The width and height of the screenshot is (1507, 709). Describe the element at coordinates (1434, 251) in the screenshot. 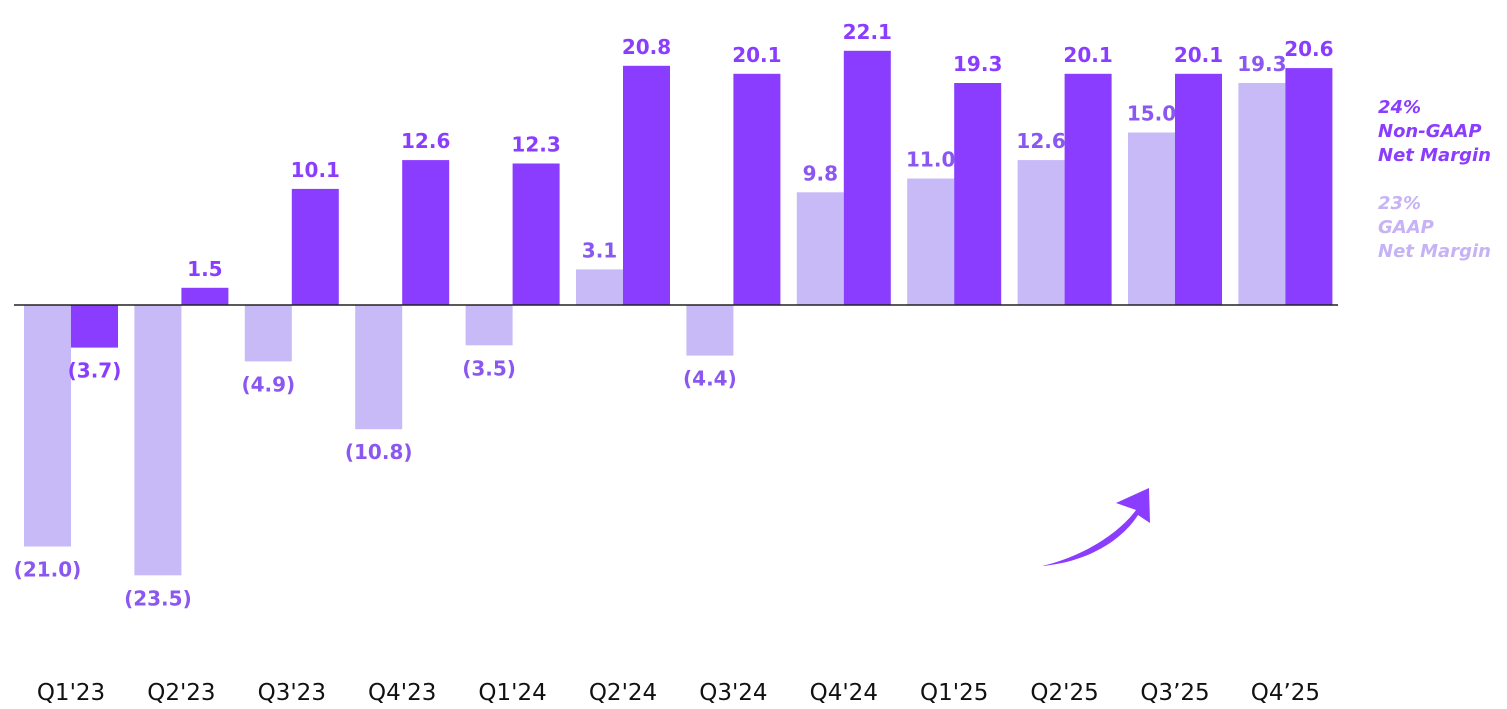

I see `legend-gaap-line2: Net Margin` at that location.